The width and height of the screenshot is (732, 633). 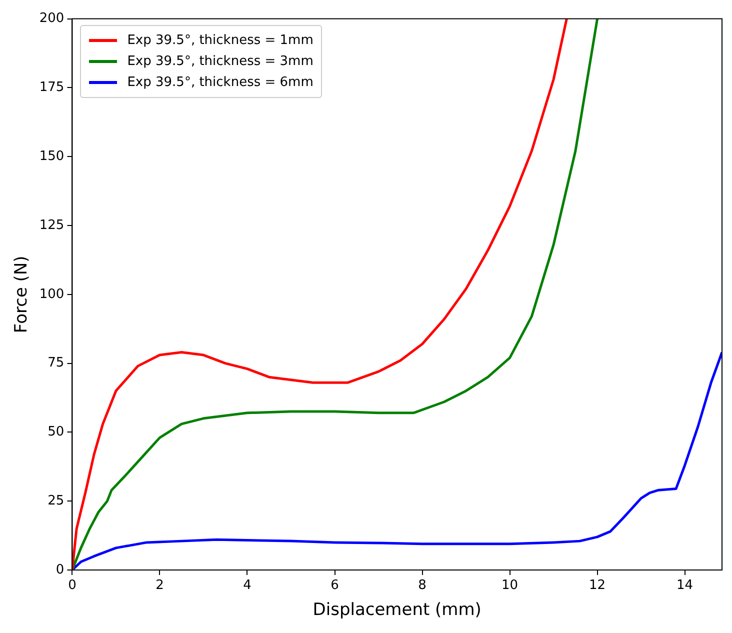 What do you see at coordinates (334, 586) in the screenshot?
I see `x-tick-label: 6` at bounding box center [334, 586].